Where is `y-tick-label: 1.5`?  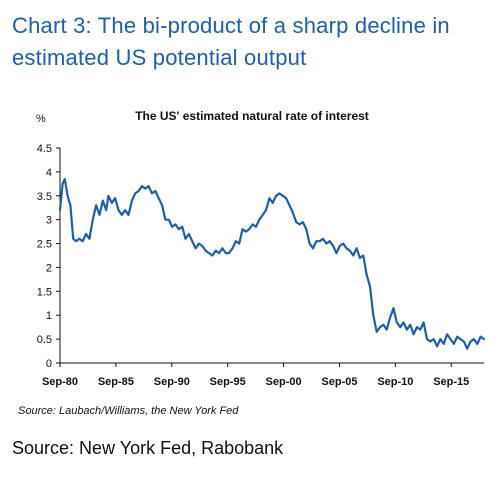 y-tick-label: 1.5 is located at coordinates (44, 292).